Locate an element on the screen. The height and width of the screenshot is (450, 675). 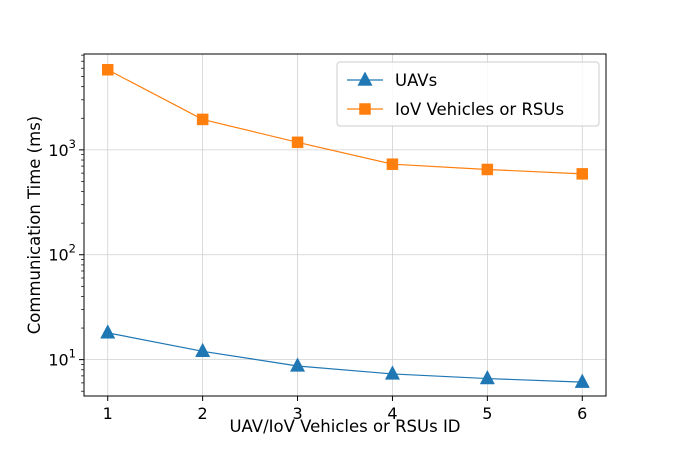
y-tick-label: 10¹ is located at coordinates (62, 358).